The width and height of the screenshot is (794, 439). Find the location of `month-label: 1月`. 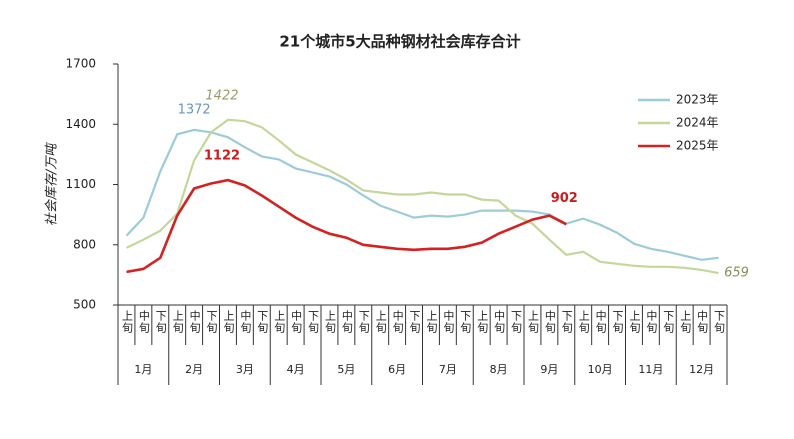

month-label: 1月 is located at coordinates (143, 369).